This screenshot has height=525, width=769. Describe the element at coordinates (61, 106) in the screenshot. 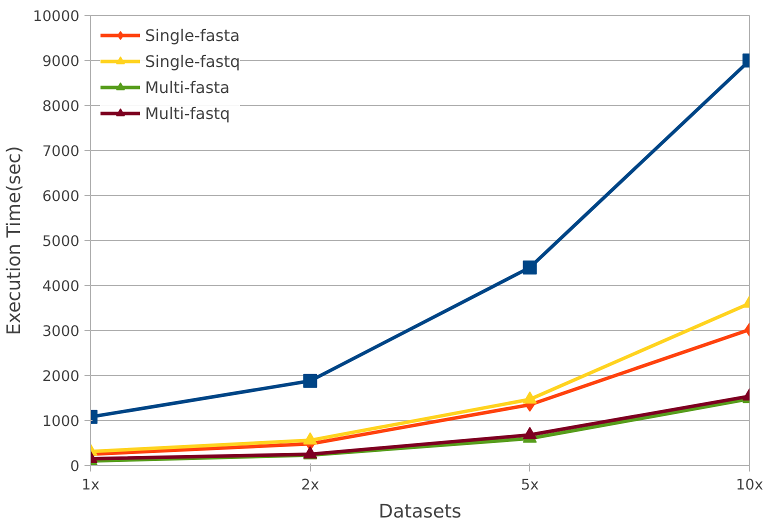

I see `y-tick-label: 8000` at that location.